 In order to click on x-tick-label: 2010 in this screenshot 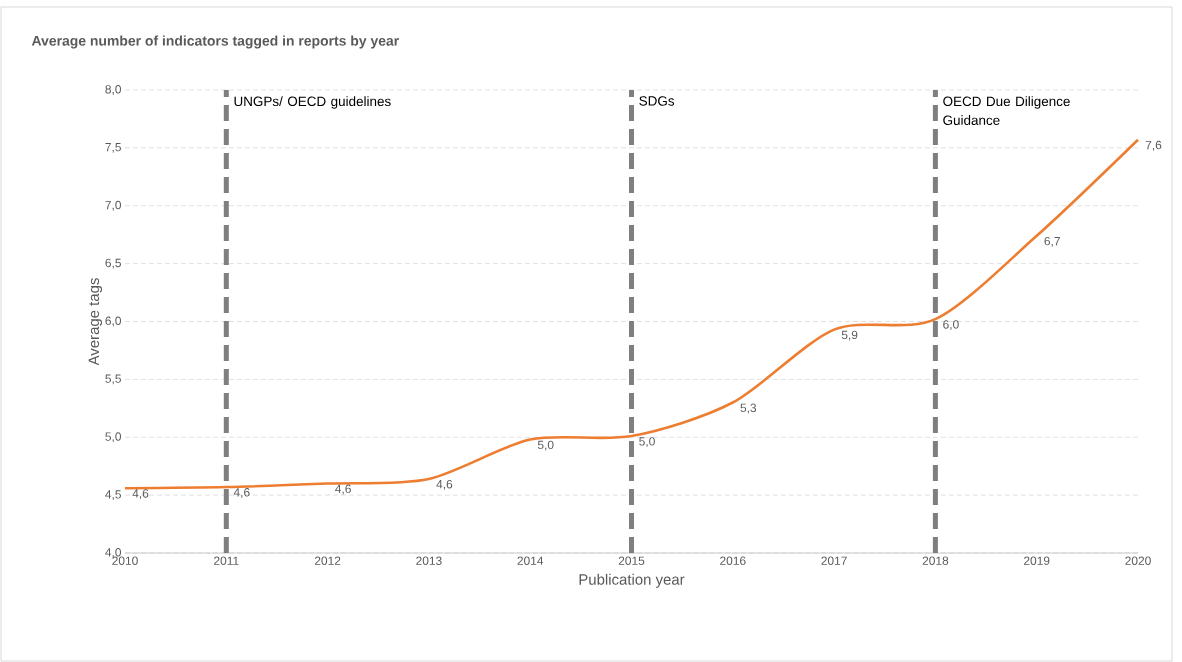, I will do `click(125, 560)`.